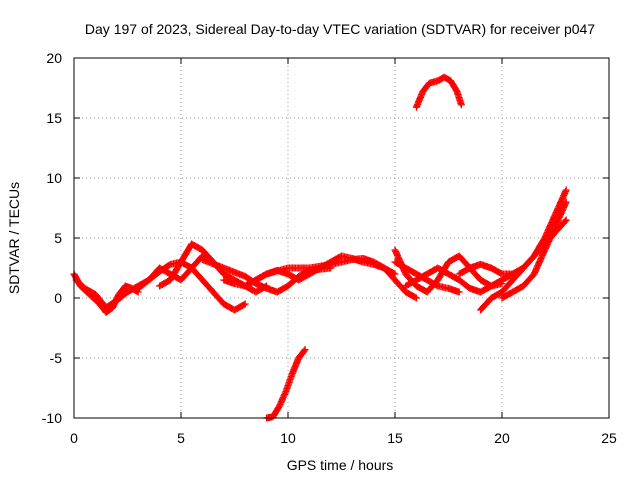 Image resolution: width=640 pixels, height=480 pixels. What do you see at coordinates (58, 238) in the screenshot?
I see `y-tick-label: 5` at bounding box center [58, 238].